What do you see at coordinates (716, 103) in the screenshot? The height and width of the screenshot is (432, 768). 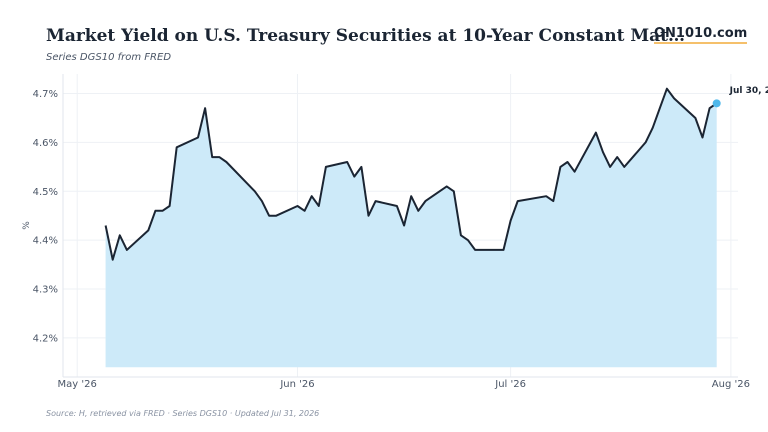 I see `last-value-marker` at bounding box center [716, 103].